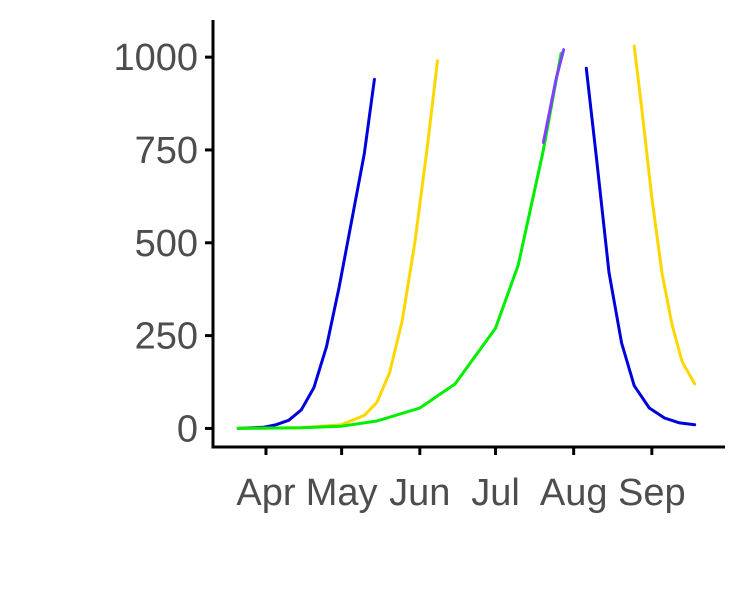 This screenshot has width=750, height=600. Describe the element at coordinates (155, 58) in the screenshot. I see `y-tick-label-4: 1000` at that location.